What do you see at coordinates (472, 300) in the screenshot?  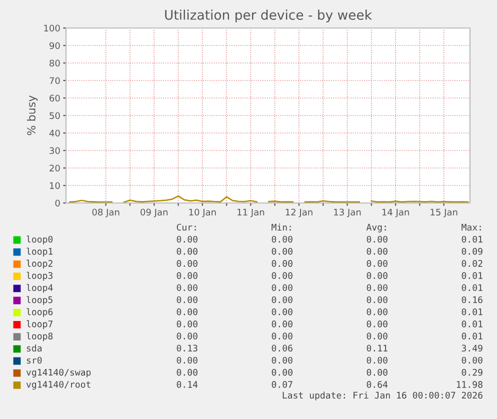 I see `text: 0.16` at bounding box center [472, 300].